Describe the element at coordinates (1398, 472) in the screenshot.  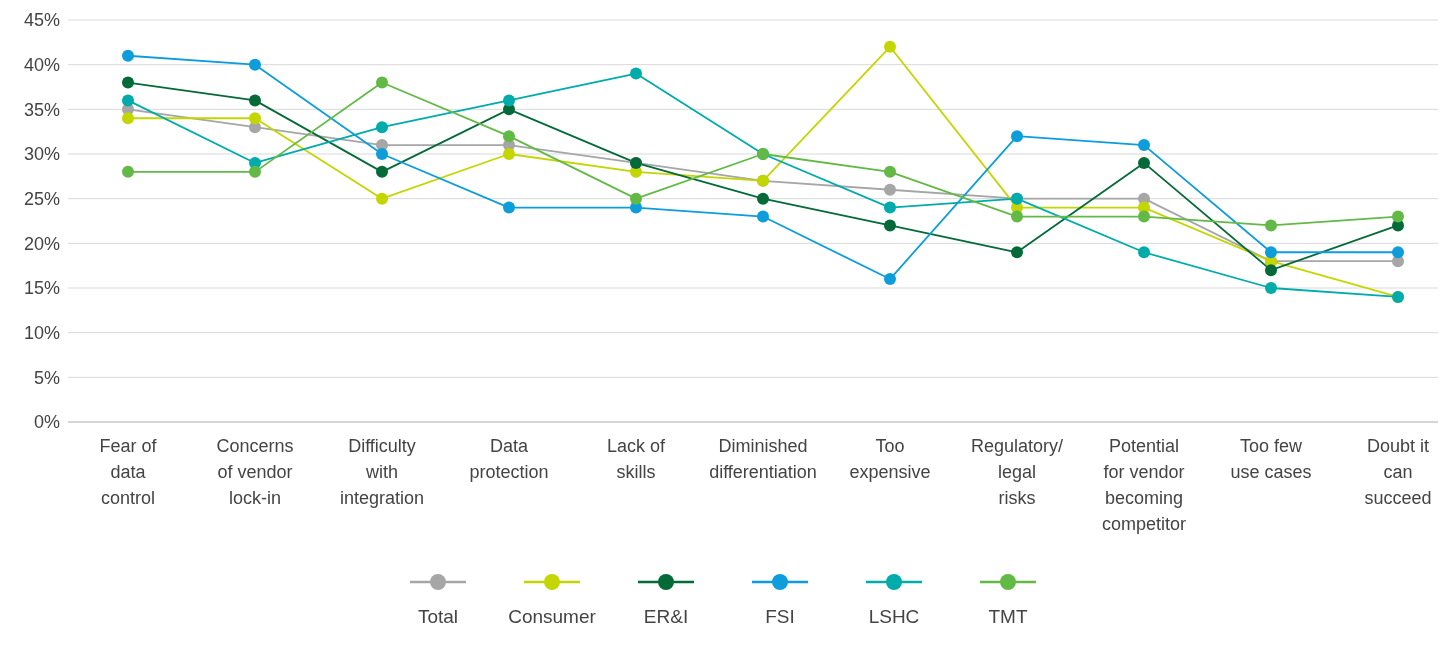
I see `x-tick-label: Doubt it can succeed` at that location.